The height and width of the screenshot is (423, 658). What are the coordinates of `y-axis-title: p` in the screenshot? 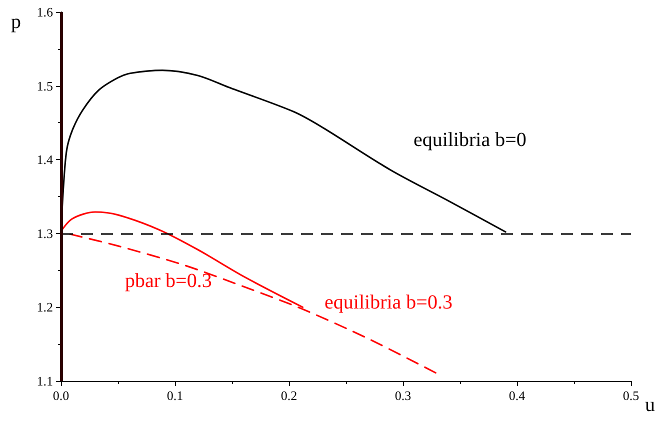 It's located at (16, 22).